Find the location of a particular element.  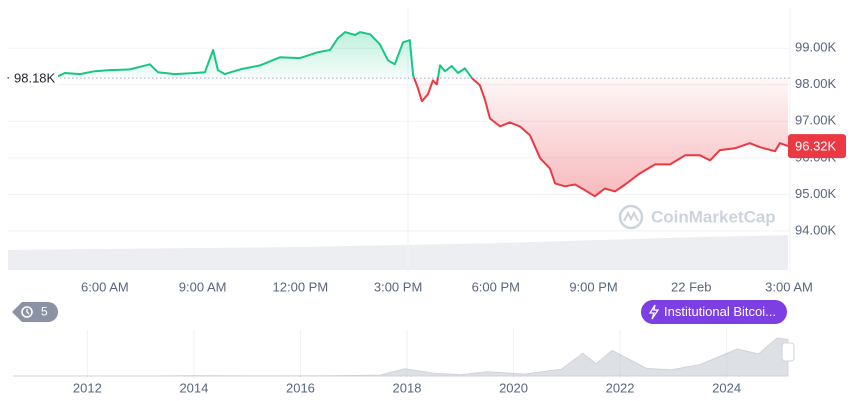

watermark-logo is located at coordinates (631, 217).